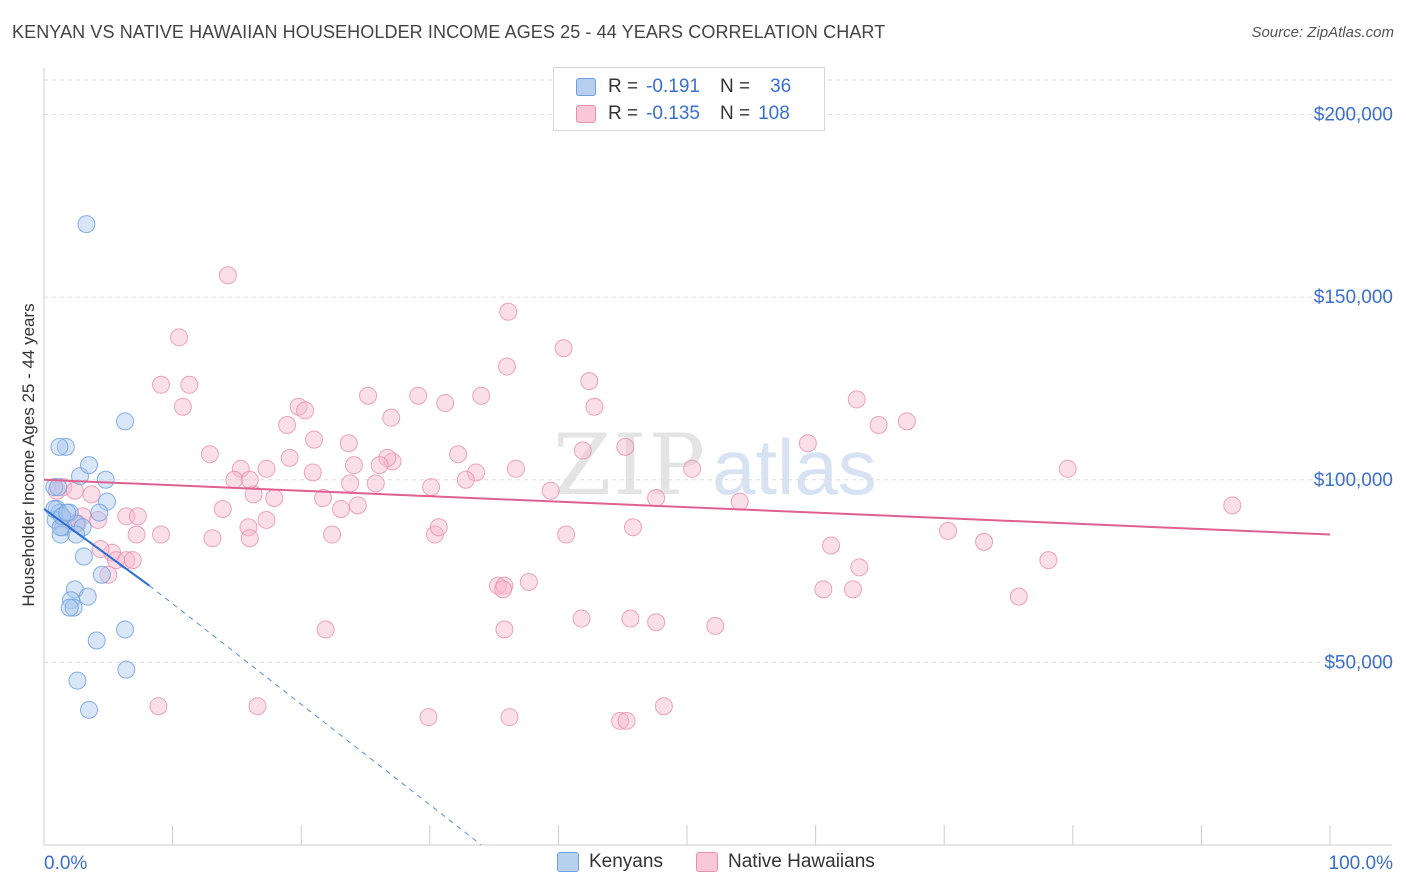  I want to click on kenyan-points, so click(90, 467).